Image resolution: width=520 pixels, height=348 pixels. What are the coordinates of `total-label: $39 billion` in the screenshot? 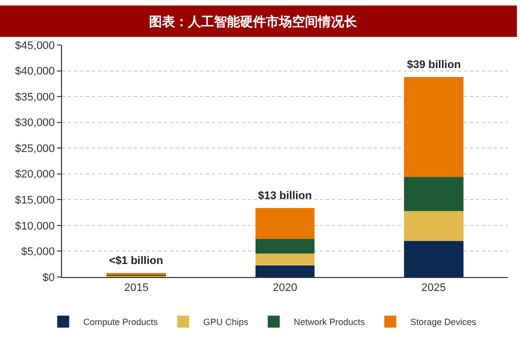 It's located at (434, 65).